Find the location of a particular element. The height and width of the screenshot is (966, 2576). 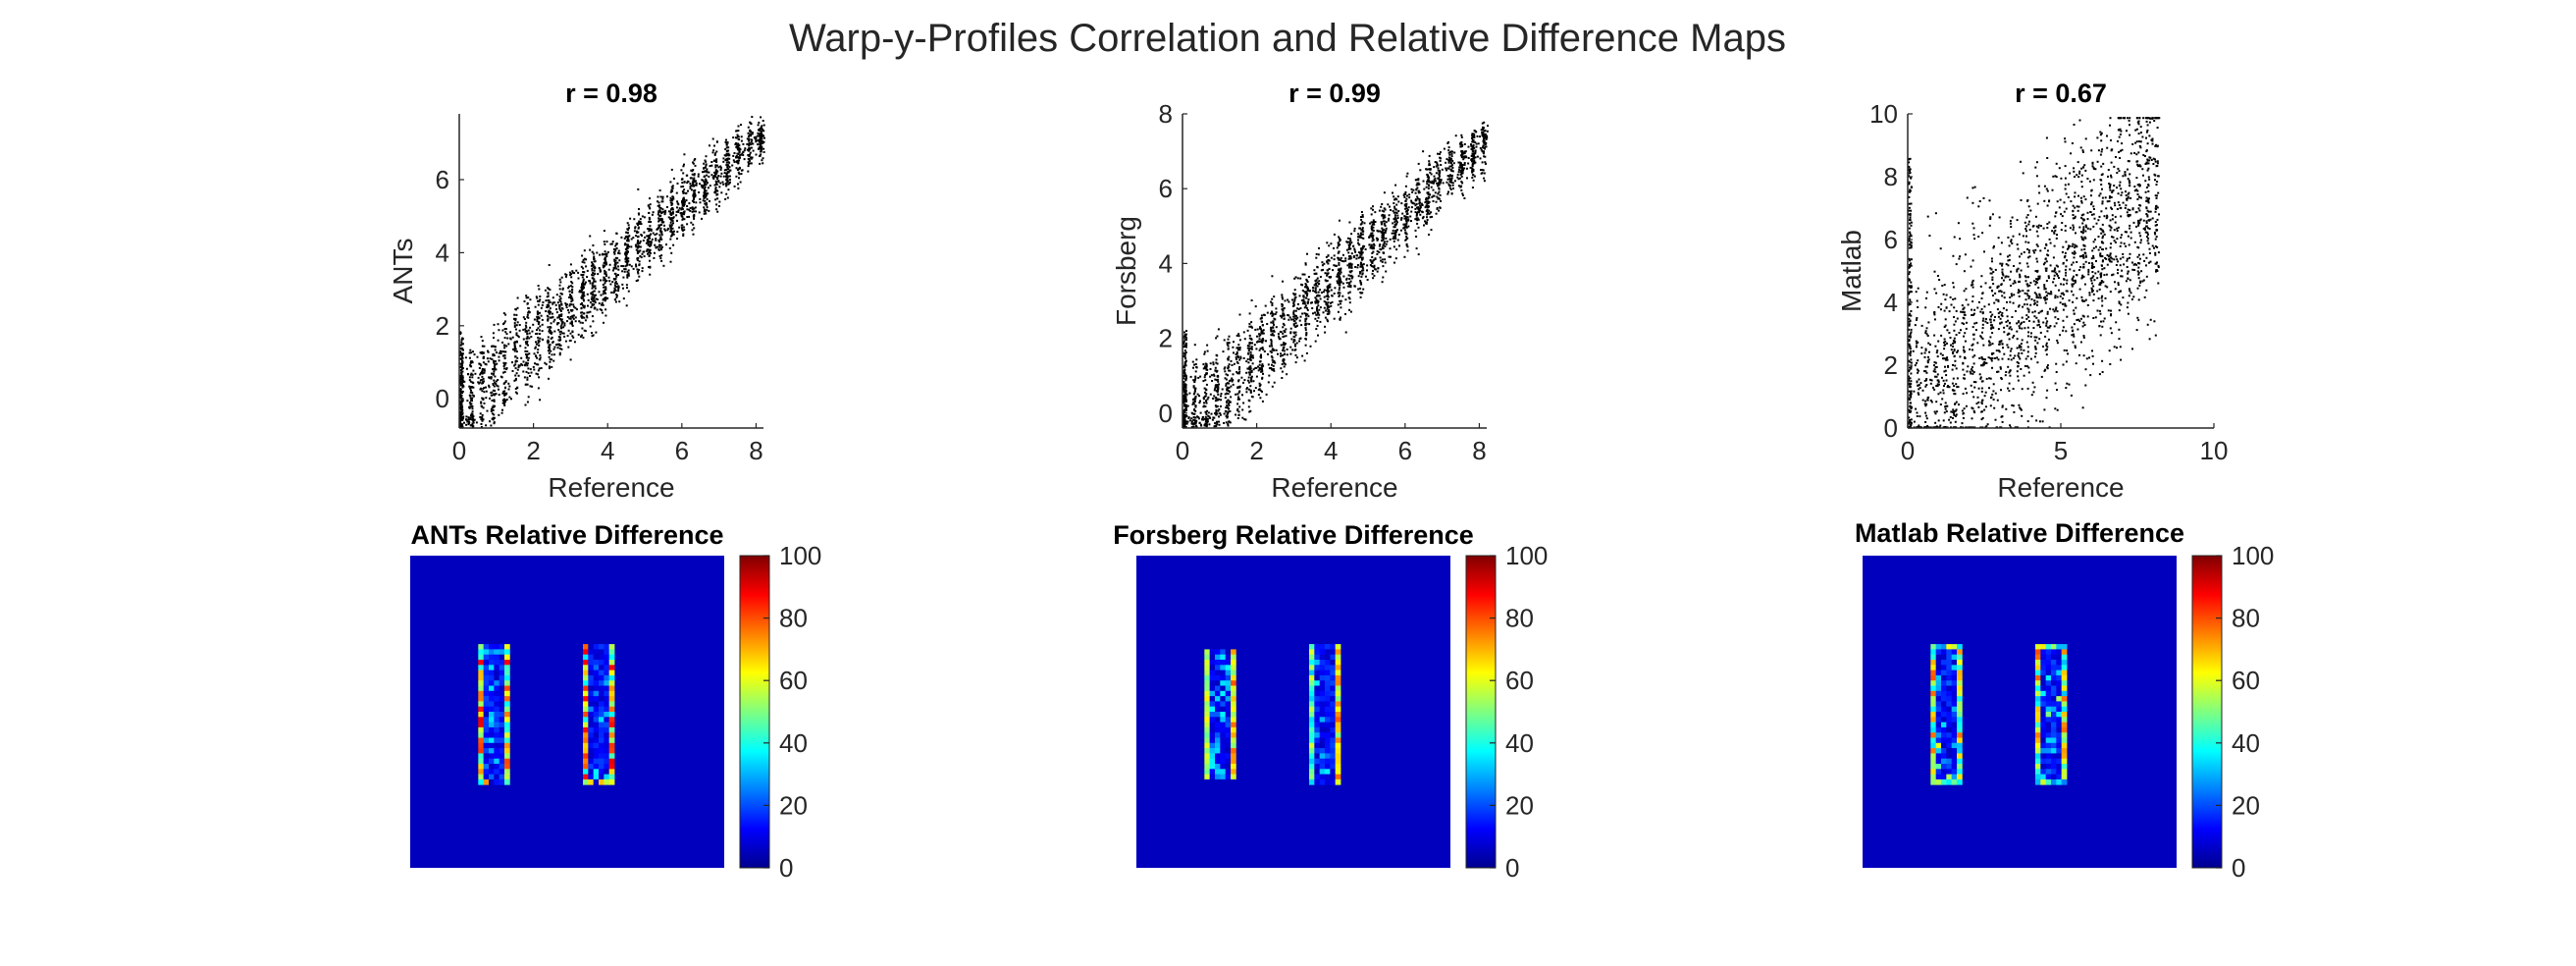

scatter-panel-1: 0 2 4 6 8 0 2 4 6 r = 0.98 Reference ANTs is located at coordinates (576, 291).